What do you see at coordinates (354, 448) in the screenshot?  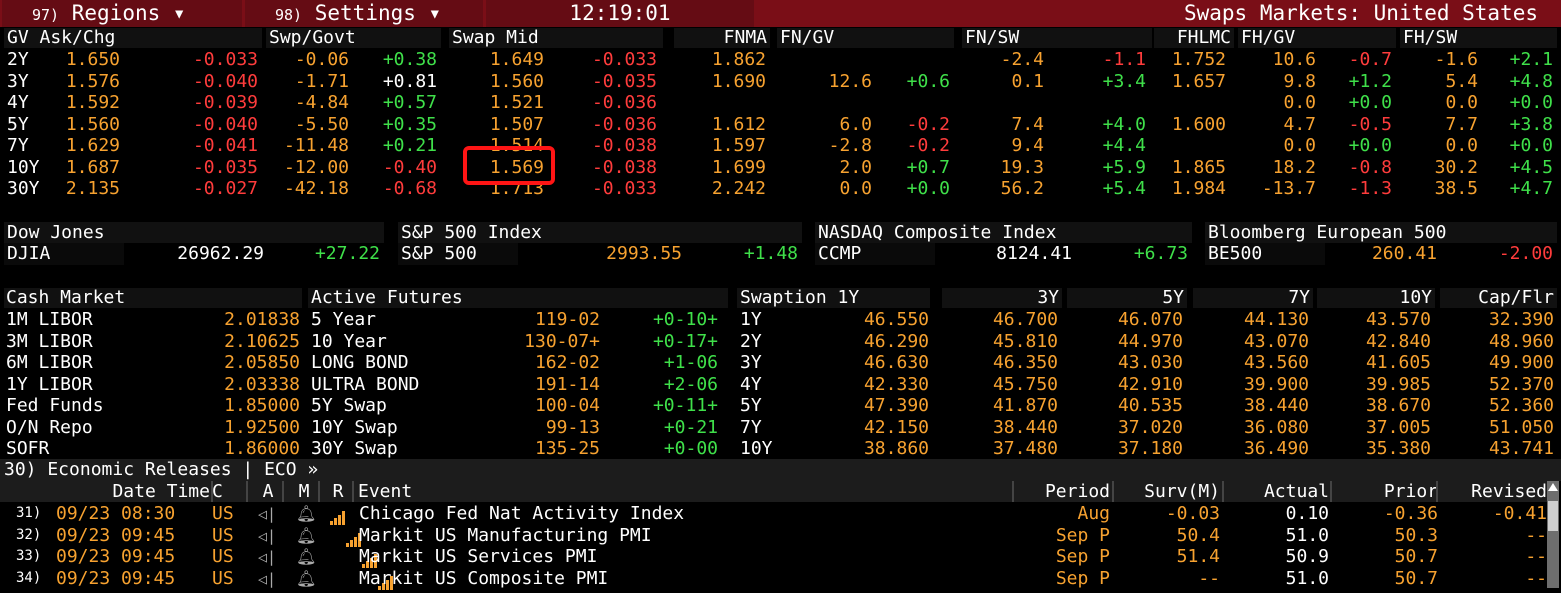 I see `future-name: 30Y Swap` at bounding box center [354, 448].